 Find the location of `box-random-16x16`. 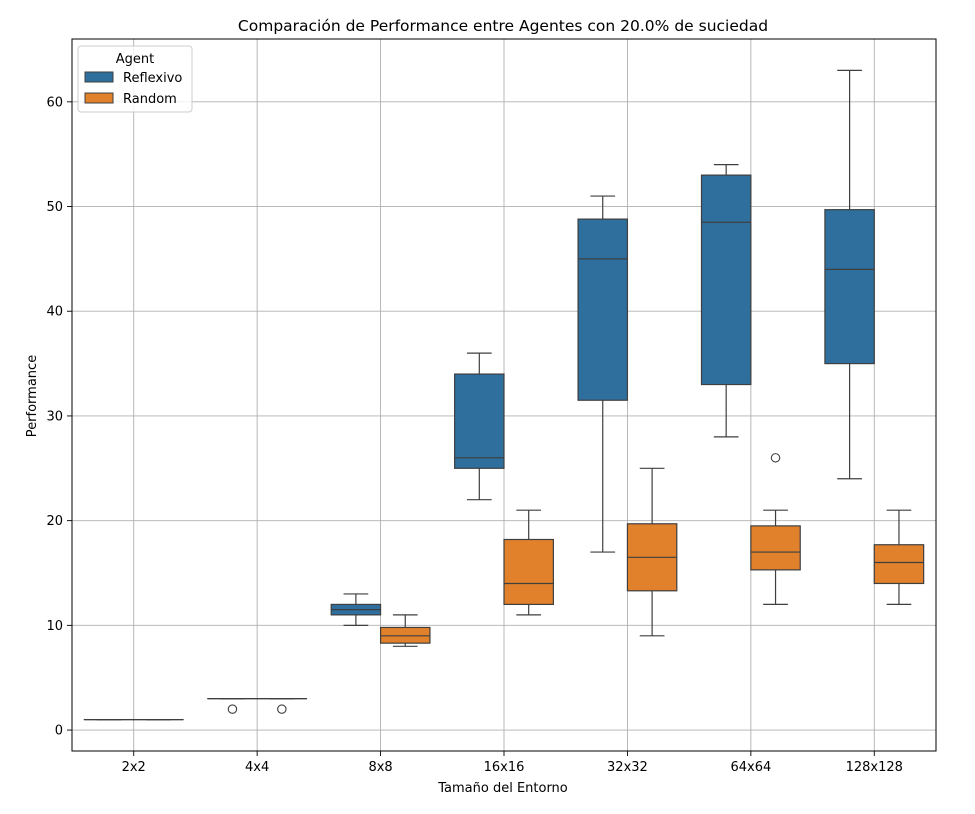

box-random-16x16 is located at coordinates (528, 562).